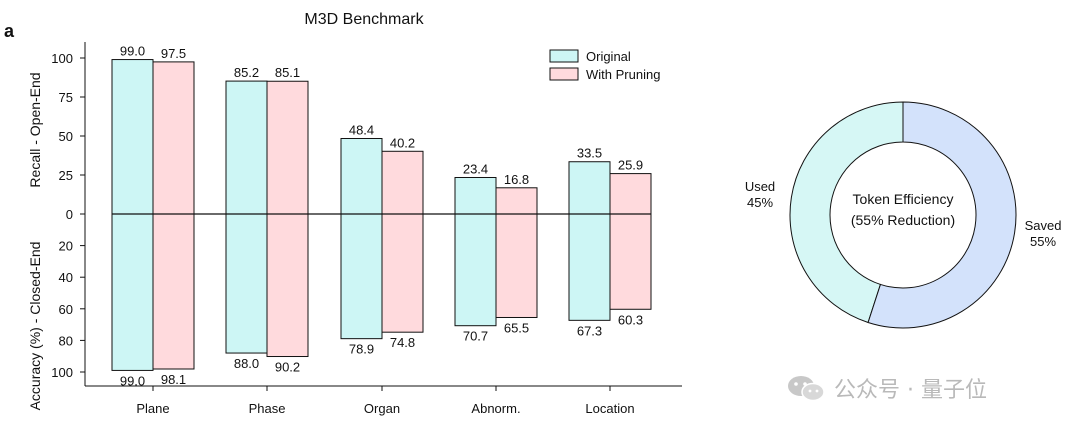 The image size is (1080, 434). I want to click on category-label-organ: Organ, so click(382, 408).